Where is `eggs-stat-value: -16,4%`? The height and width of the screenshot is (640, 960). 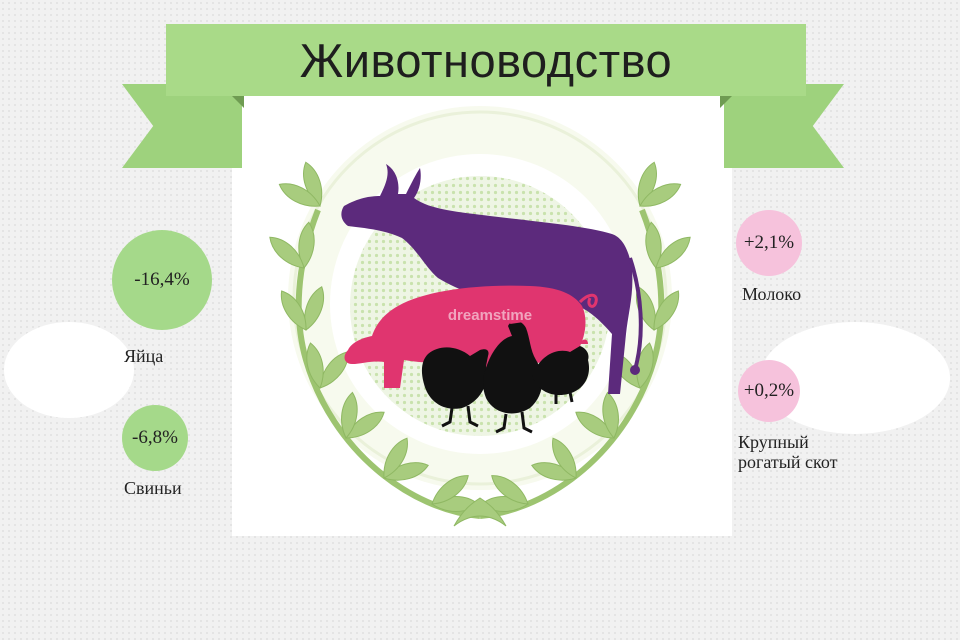
eggs-stat-value: -16,4% is located at coordinates (162, 279).